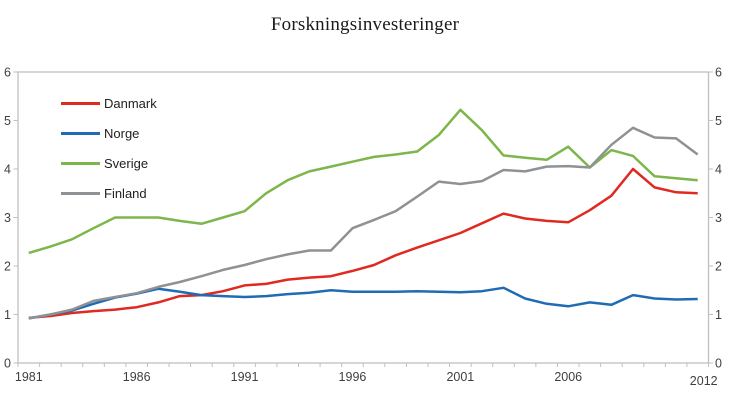  What do you see at coordinates (80, 193) in the screenshot?
I see `legend-swatch-finland` at bounding box center [80, 193].